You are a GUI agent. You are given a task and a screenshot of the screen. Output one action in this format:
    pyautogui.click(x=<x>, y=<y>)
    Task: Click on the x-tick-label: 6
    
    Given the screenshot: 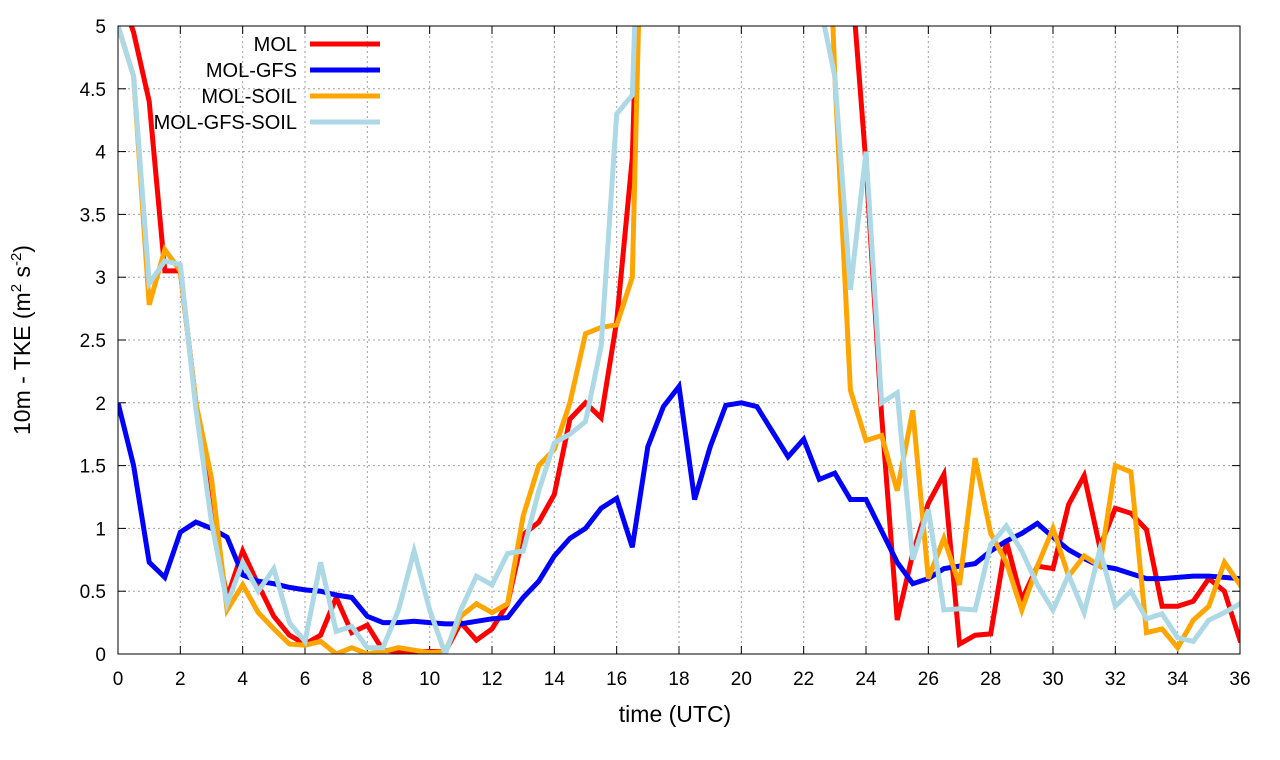 What is the action you would take?
    pyautogui.click(x=305, y=679)
    